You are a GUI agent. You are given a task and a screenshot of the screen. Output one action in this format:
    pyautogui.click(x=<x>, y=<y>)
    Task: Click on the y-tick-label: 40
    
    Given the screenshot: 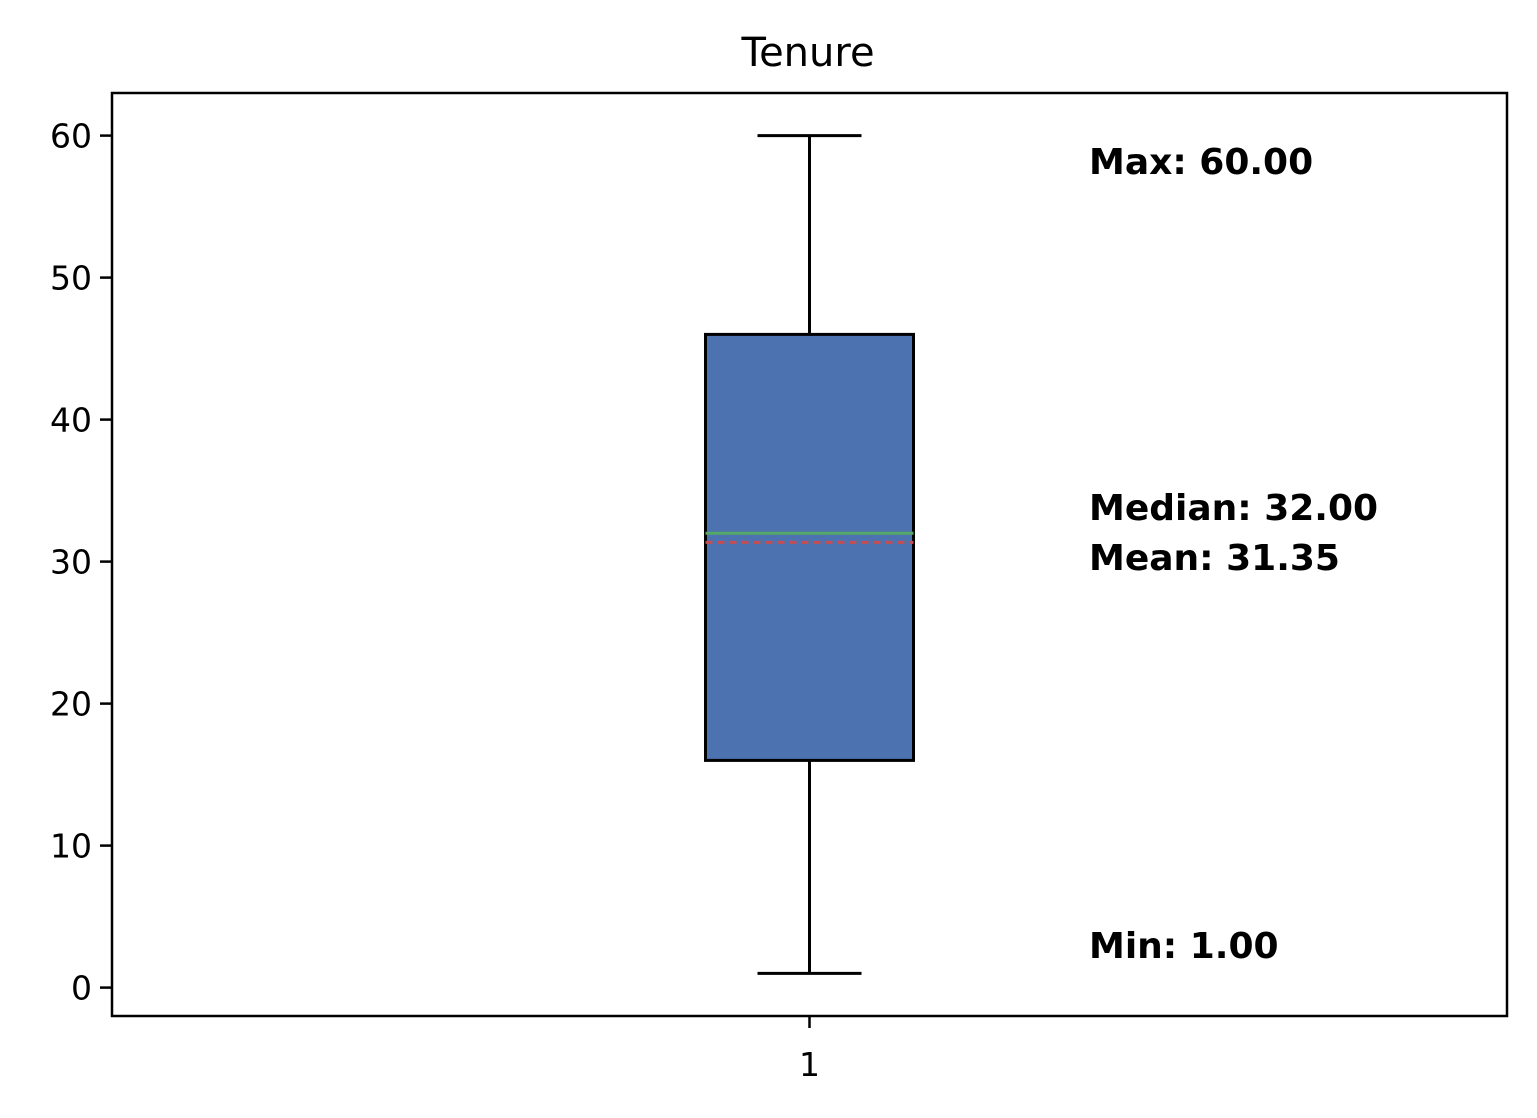 What is the action you would take?
    pyautogui.click(x=71, y=420)
    